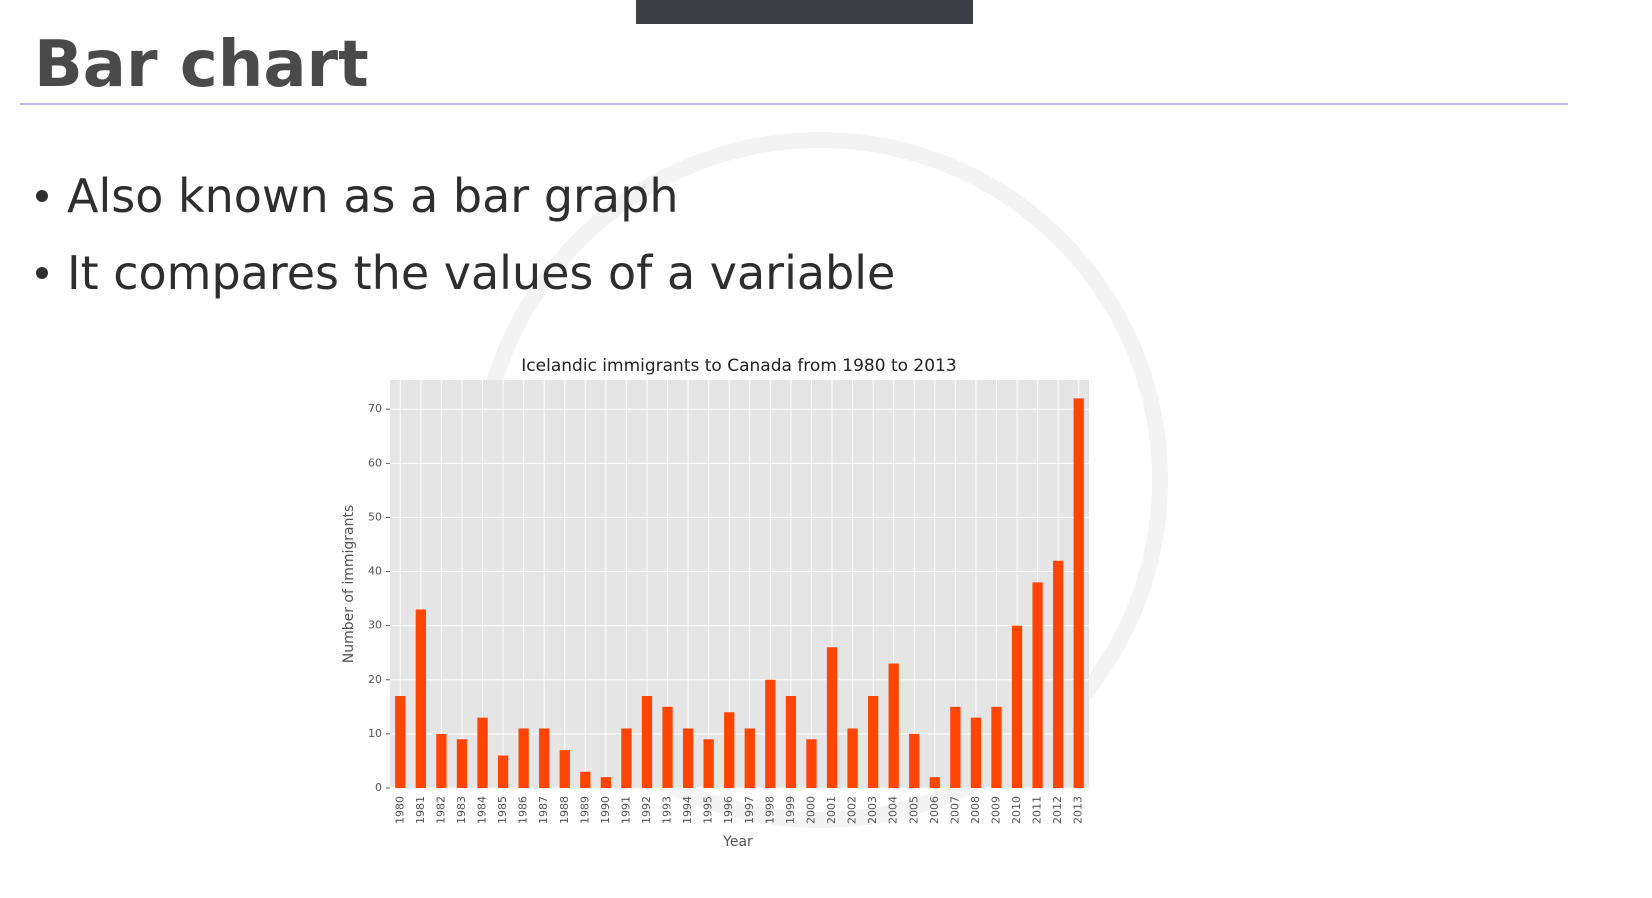  Describe the element at coordinates (564, 810) in the screenshot. I see `x-tick-label: 1988` at that location.